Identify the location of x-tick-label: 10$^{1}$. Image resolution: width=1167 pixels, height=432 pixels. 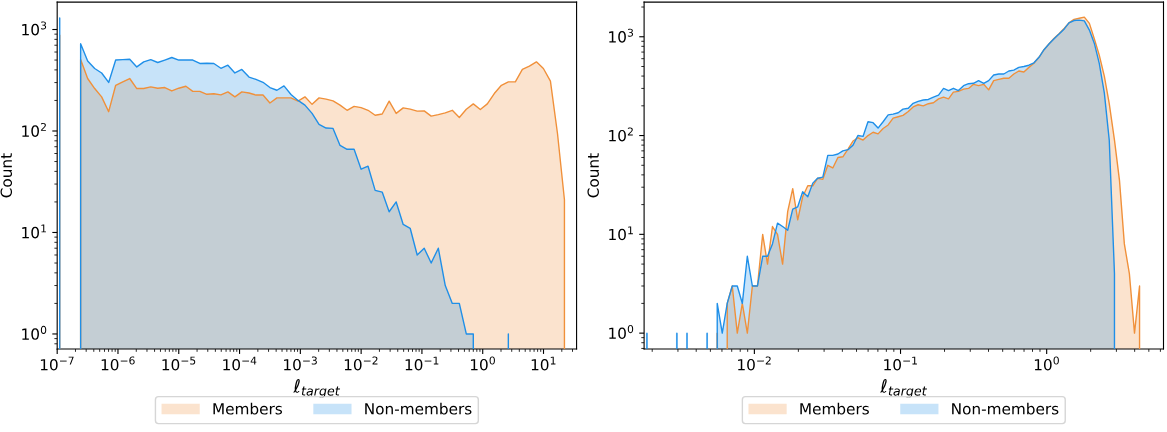
(543, 363).